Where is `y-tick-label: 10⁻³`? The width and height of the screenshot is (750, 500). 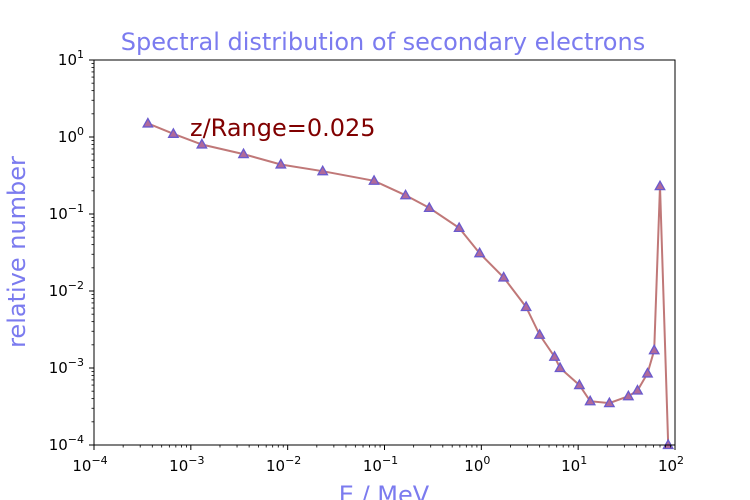 y-tick-label: 10⁻³ is located at coordinates (66, 366).